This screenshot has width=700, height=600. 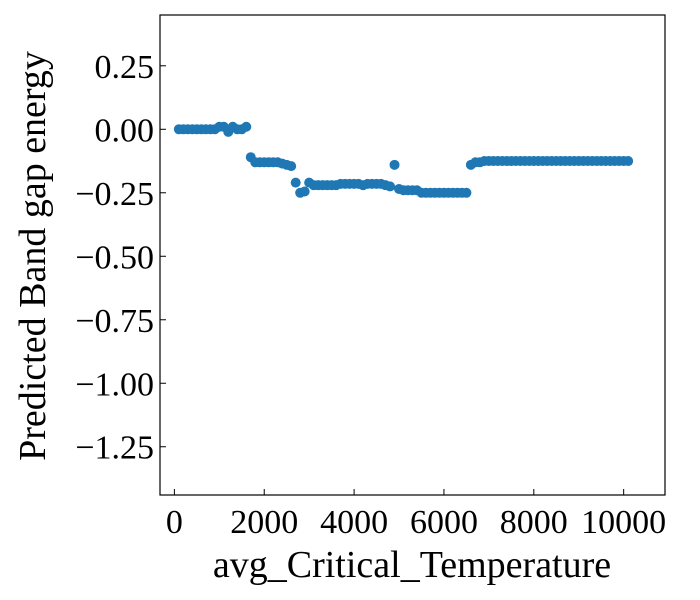 What do you see at coordinates (534, 522) in the screenshot?
I see `x-tick-label: 8000` at bounding box center [534, 522].